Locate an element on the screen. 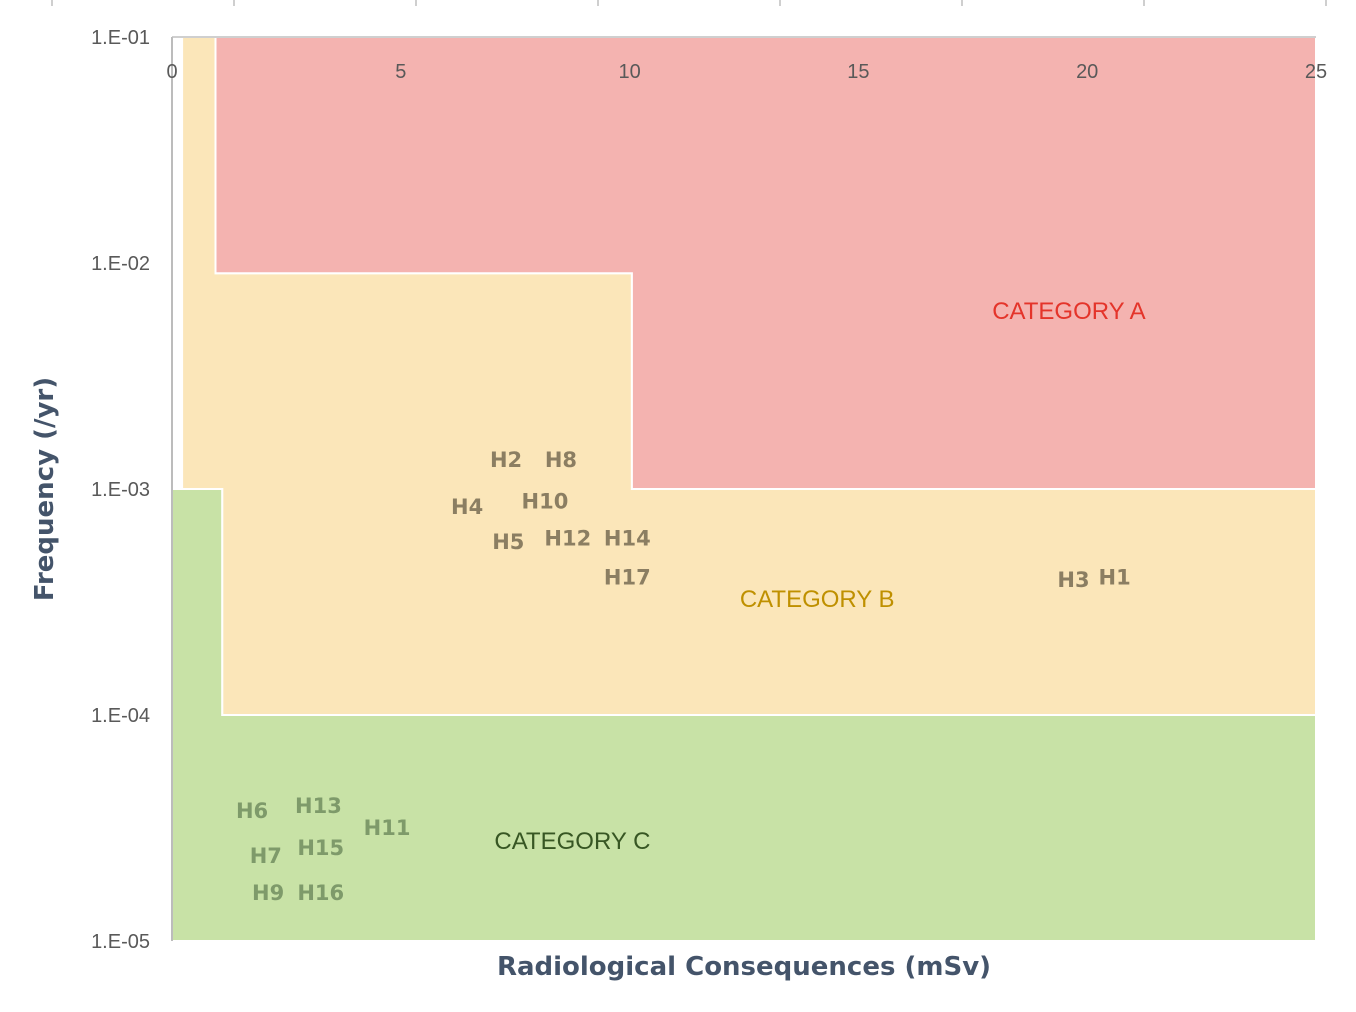  point-label-h1: H1 is located at coordinates (1115, 578).